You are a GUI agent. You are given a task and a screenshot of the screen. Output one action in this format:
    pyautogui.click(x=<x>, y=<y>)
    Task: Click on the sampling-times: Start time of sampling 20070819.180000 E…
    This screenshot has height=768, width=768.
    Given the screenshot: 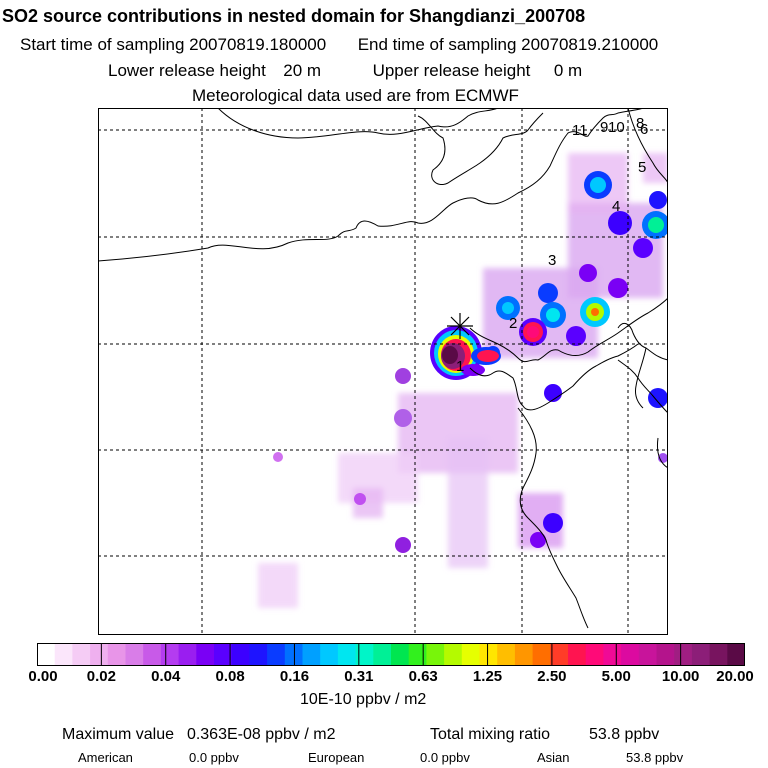 What is the action you would take?
    pyautogui.click(x=339, y=45)
    